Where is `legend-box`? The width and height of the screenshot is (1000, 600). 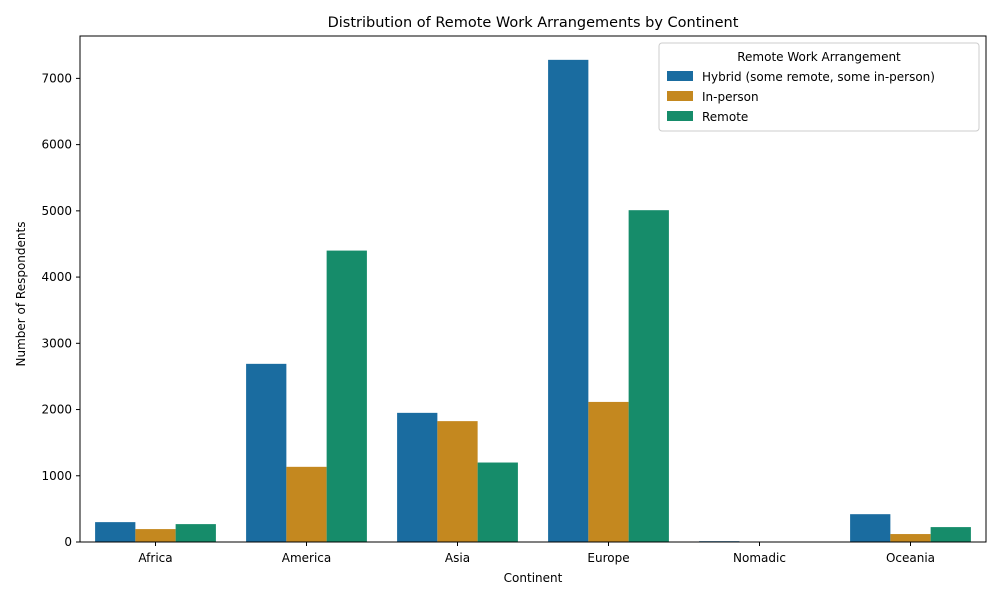
legend-box is located at coordinates (819, 87).